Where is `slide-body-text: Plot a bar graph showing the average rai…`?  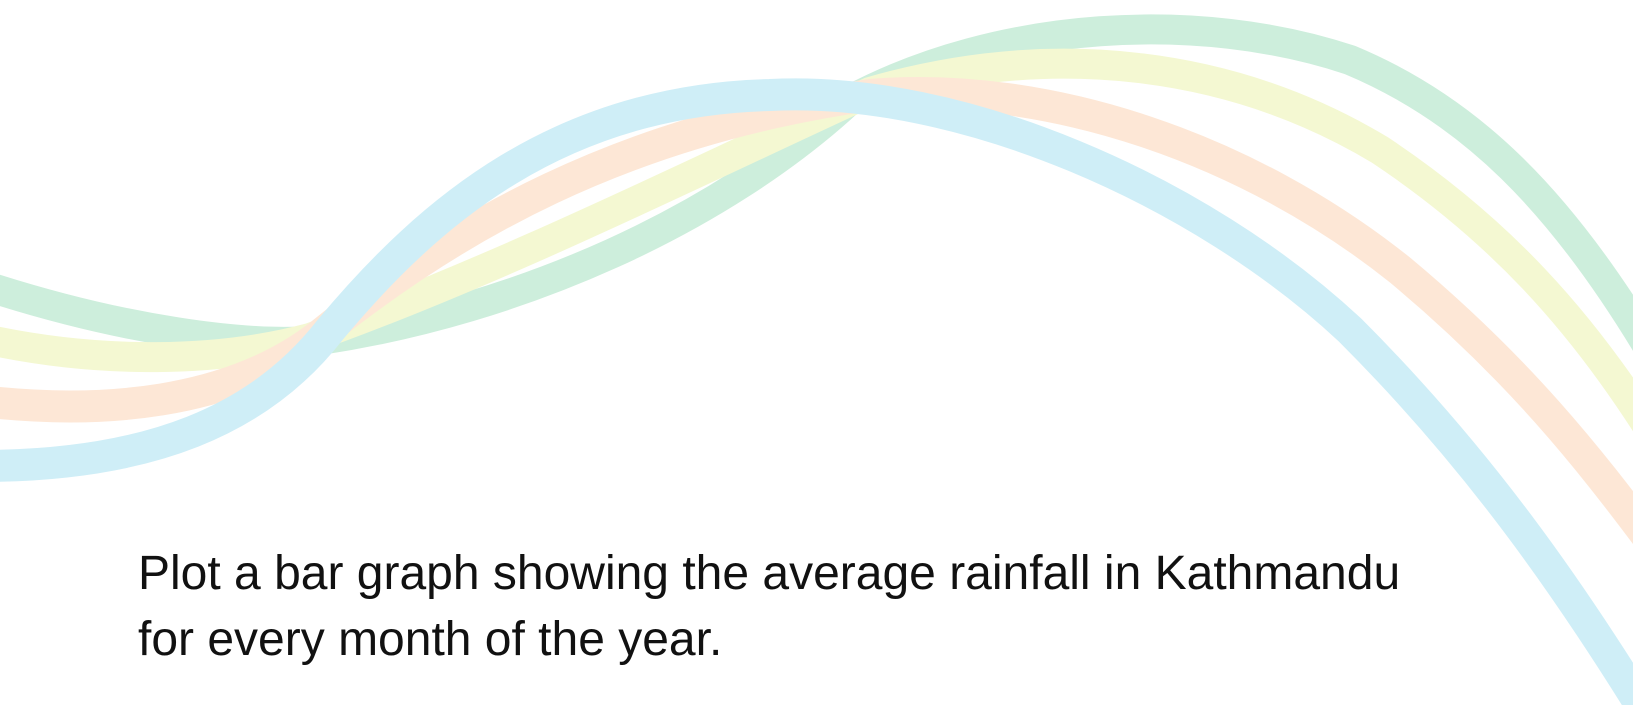 slide-body-text: Plot a bar graph showing the average rai… is located at coordinates (769, 606).